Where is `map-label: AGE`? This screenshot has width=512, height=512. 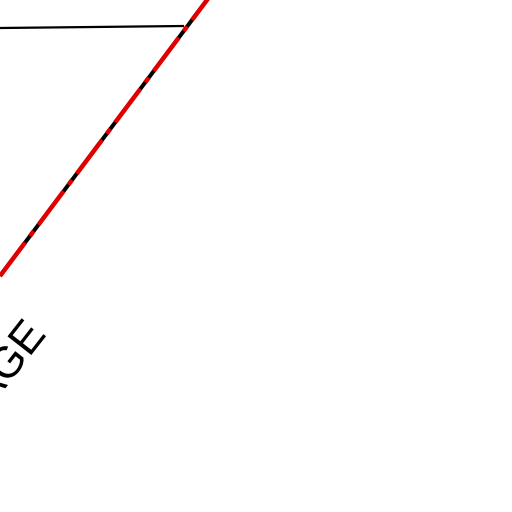
map-label: AGE is located at coordinates (27, 362).